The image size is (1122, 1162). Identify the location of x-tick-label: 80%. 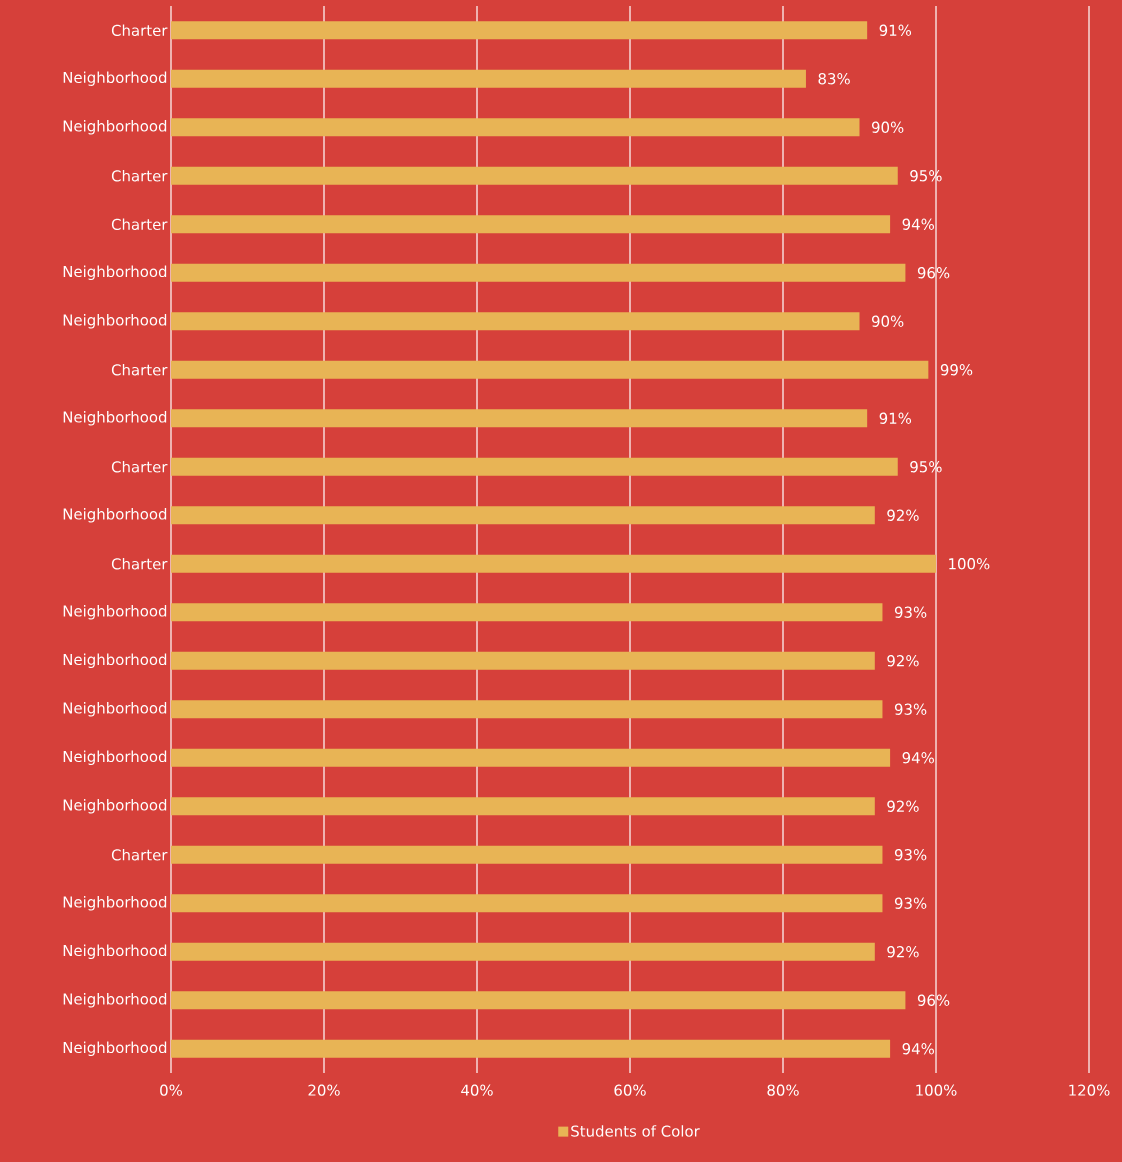
(783, 1090).